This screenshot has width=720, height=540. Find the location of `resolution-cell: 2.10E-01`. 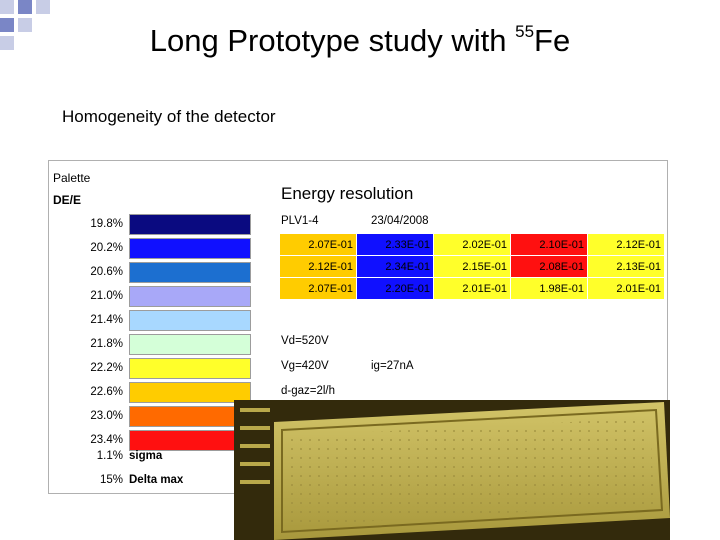

resolution-cell: 2.10E-01 is located at coordinates (549, 244).